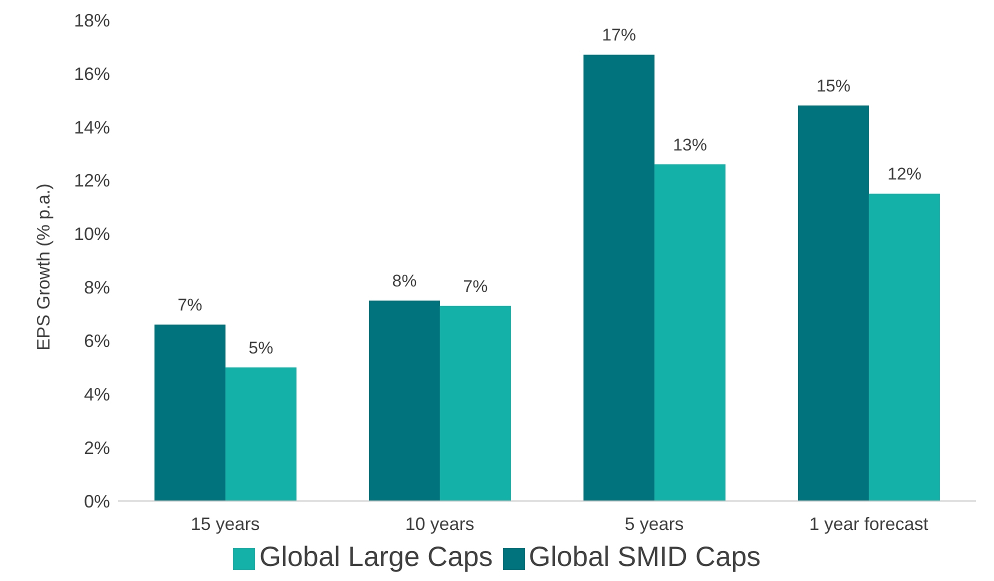  I want to click on data-label: 15%, so click(833, 86).